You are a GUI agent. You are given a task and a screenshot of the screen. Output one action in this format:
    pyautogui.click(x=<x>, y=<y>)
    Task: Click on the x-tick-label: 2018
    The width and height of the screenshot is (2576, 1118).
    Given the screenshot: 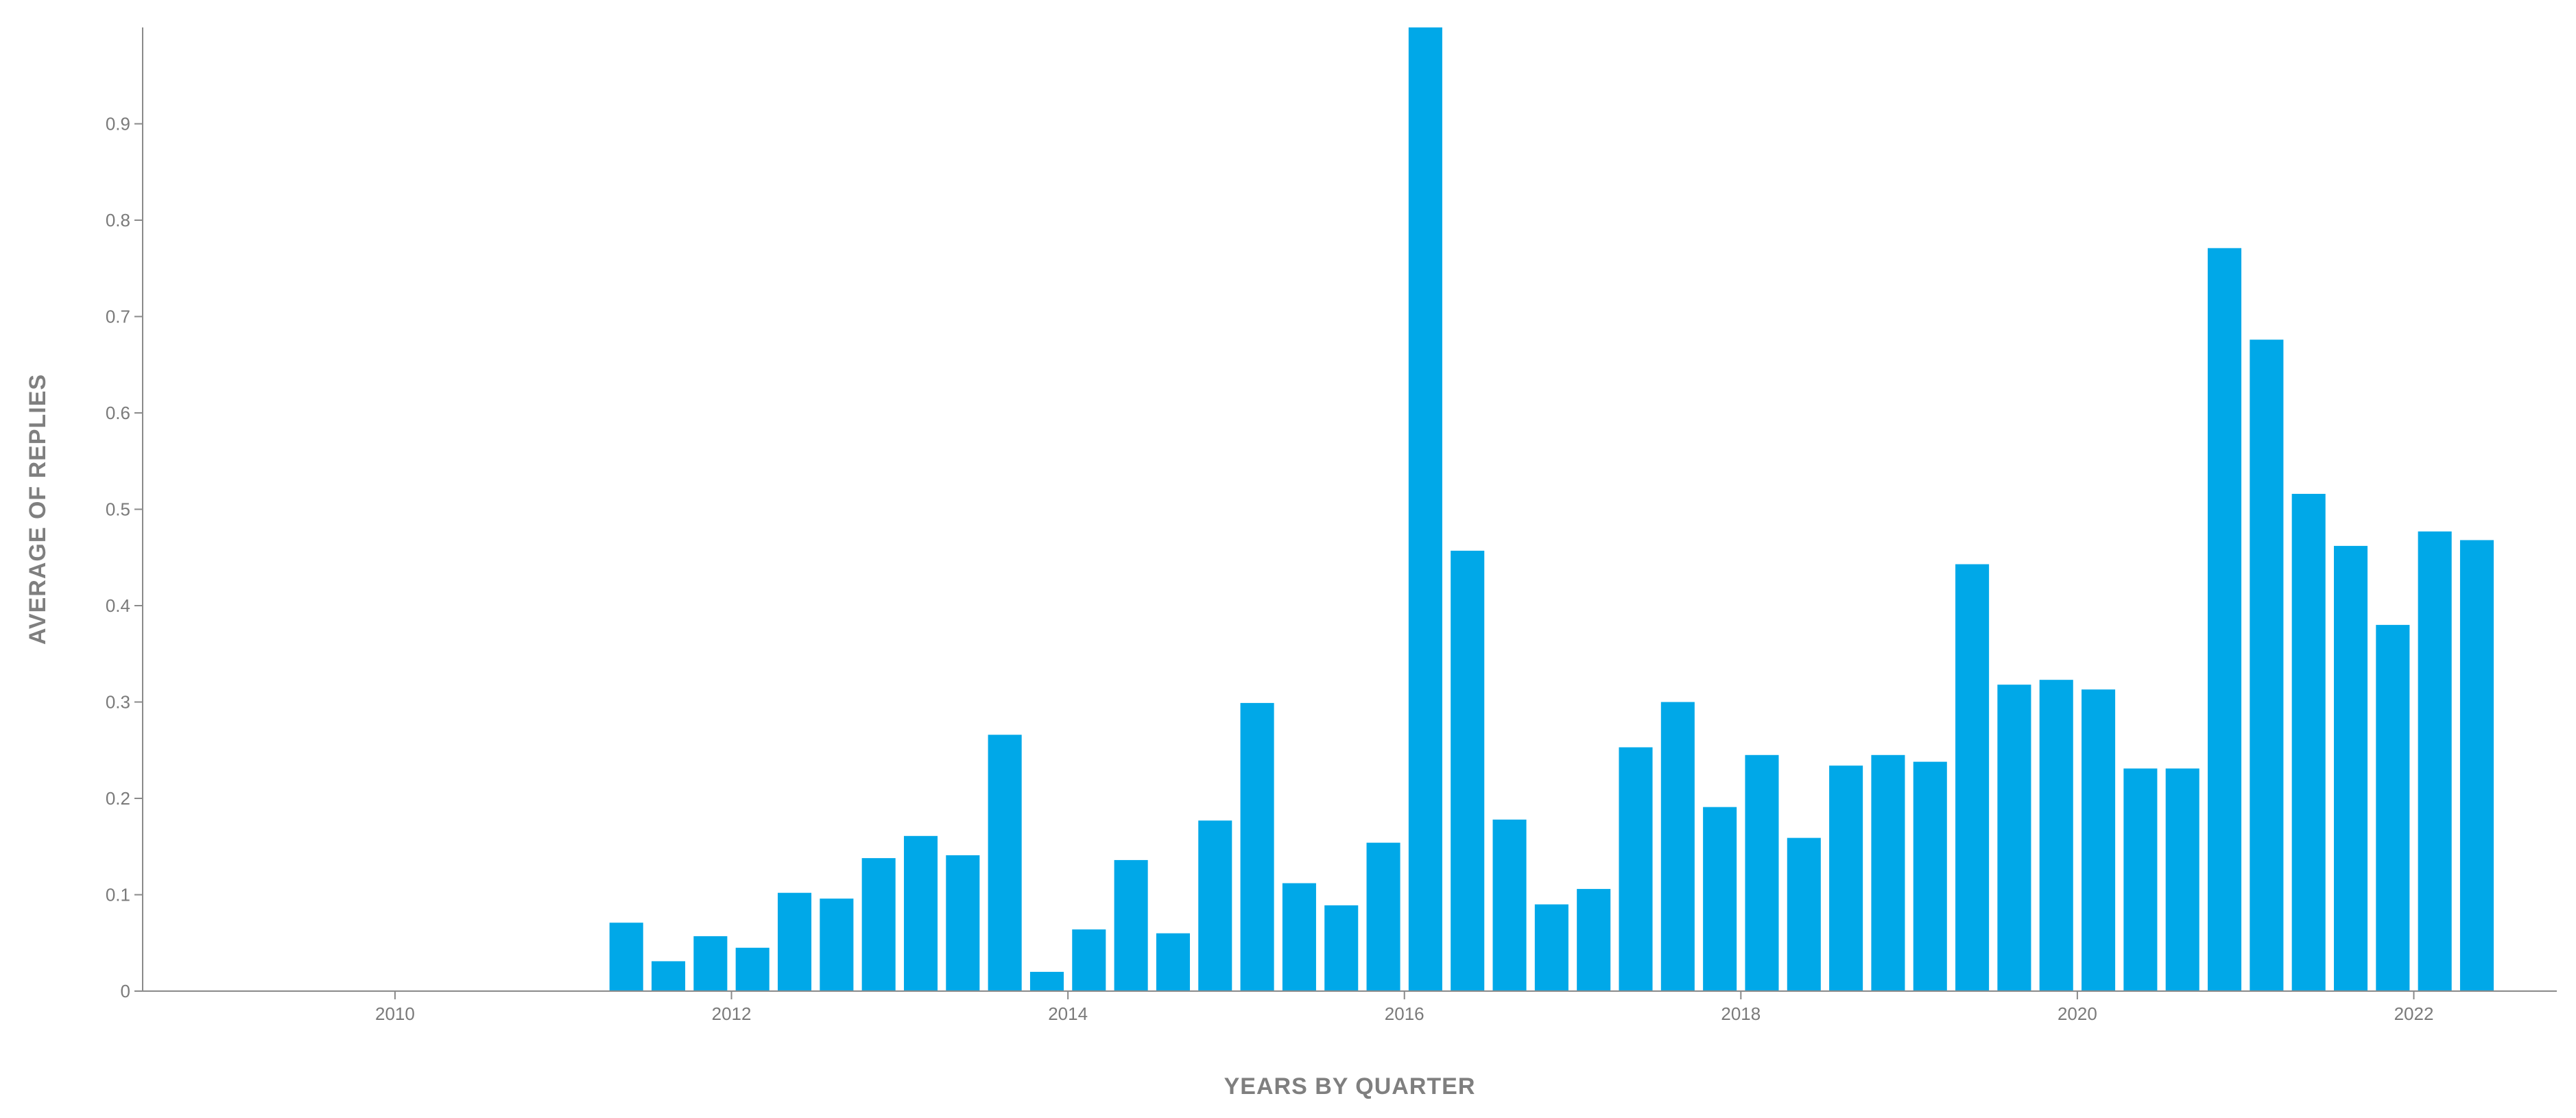 What is the action you would take?
    pyautogui.click(x=1741, y=1013)
    